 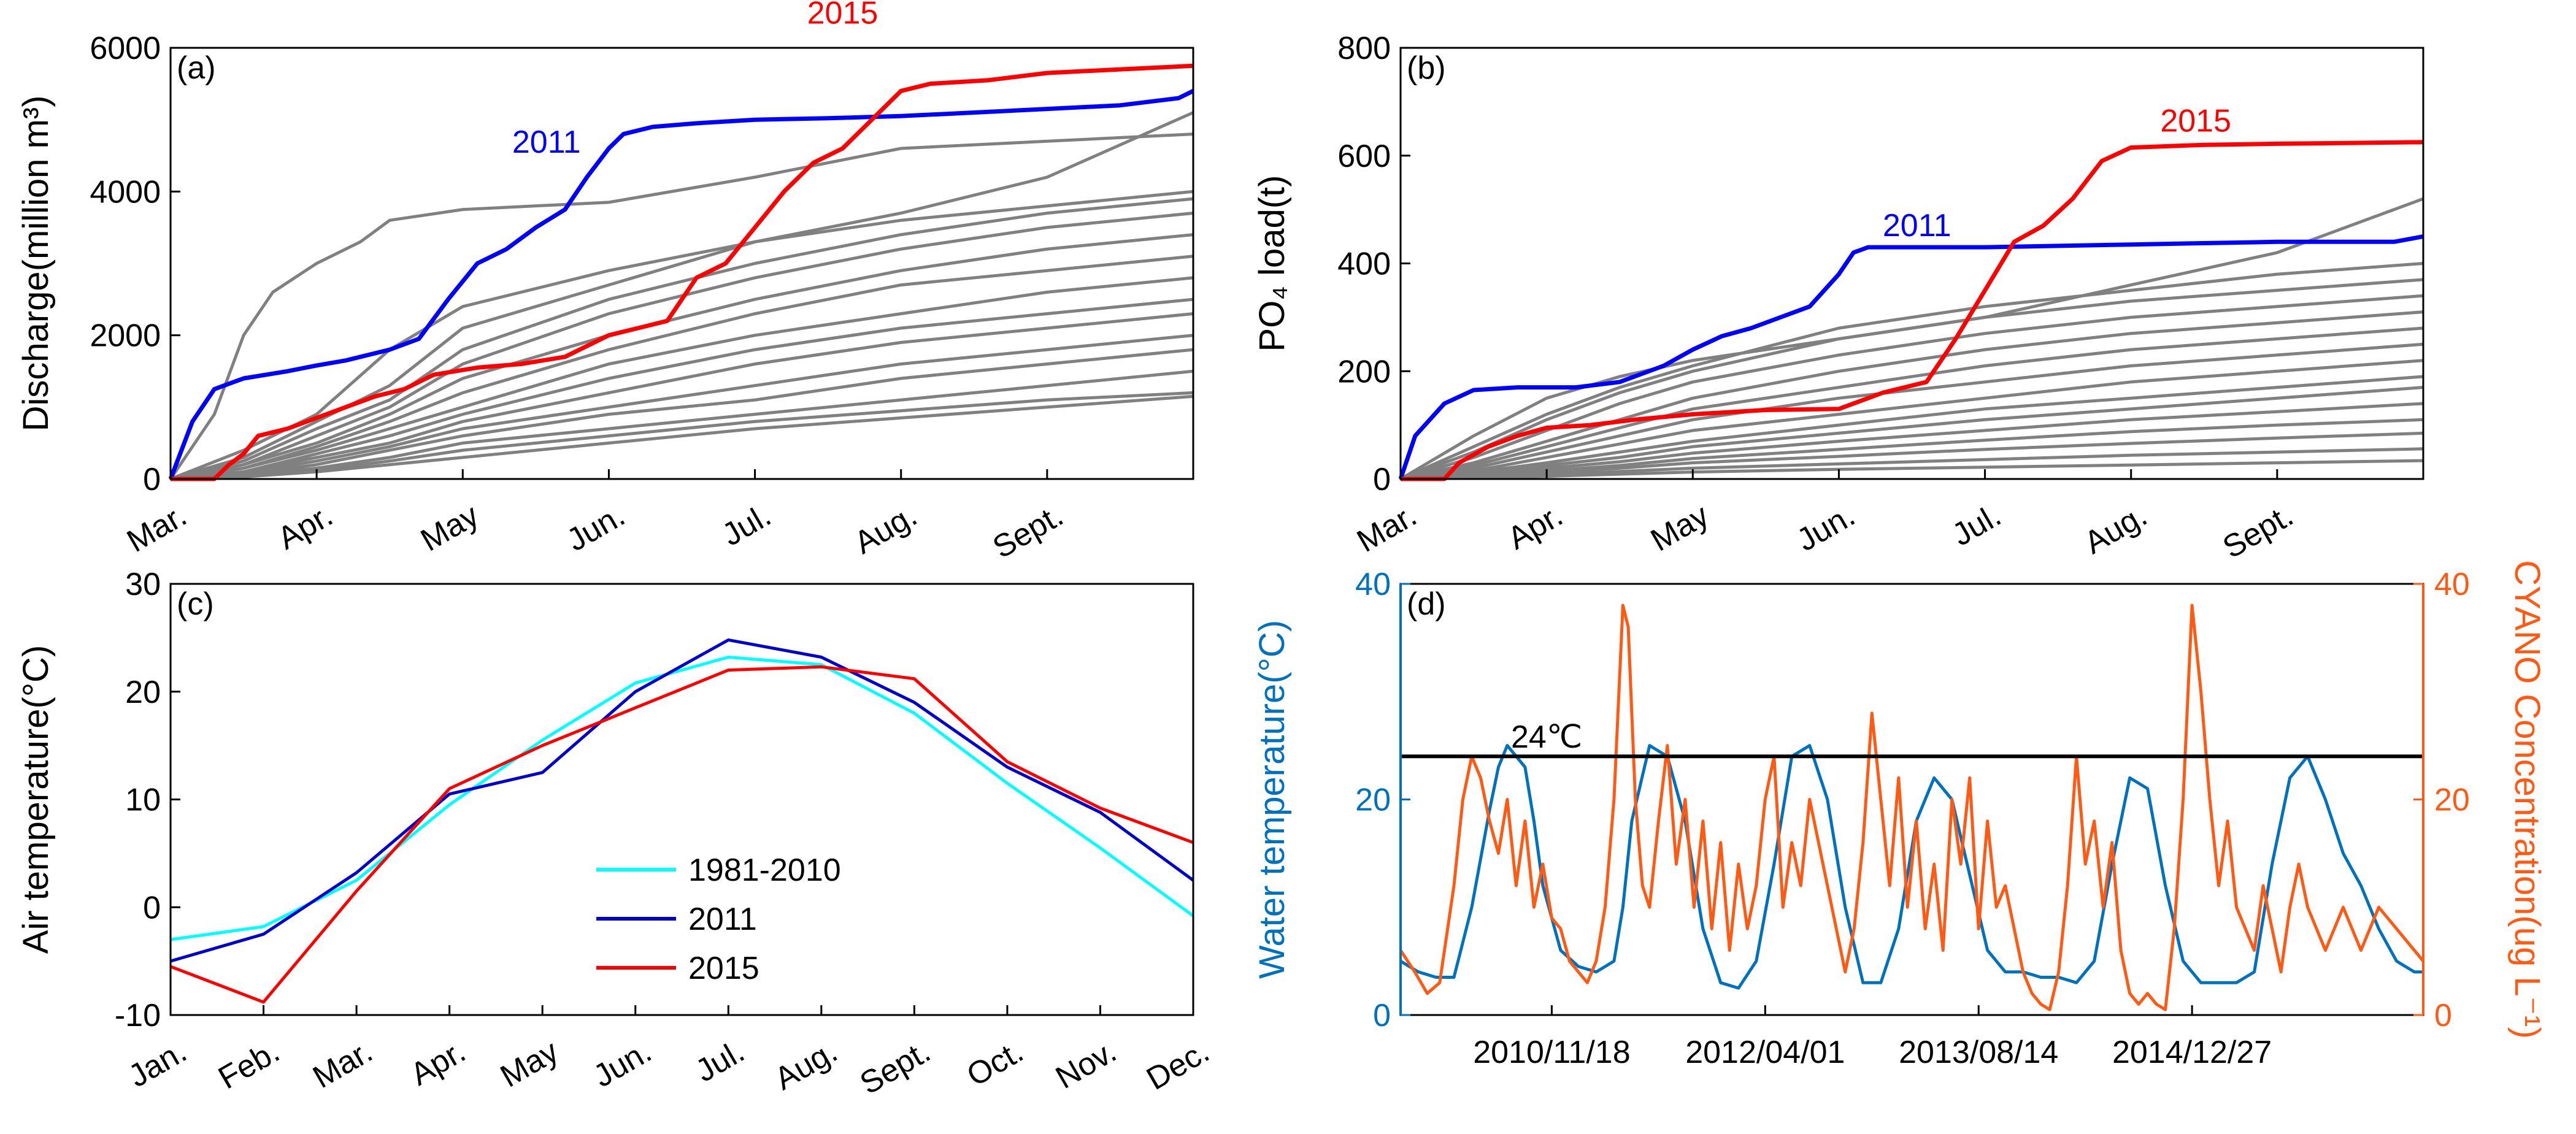 What do you see at coordinates (764, 870) in the screenshot?
I see `c-legend-label-0: 1981-2010` at bounding box center [764, 870].